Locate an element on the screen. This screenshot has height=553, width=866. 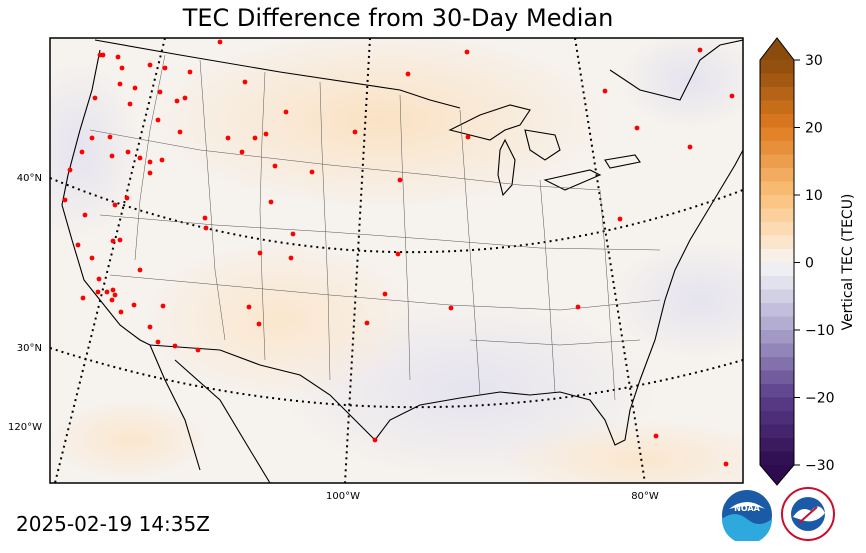
colorbar-tick-label: −30 is located at coordinates (820, 466).